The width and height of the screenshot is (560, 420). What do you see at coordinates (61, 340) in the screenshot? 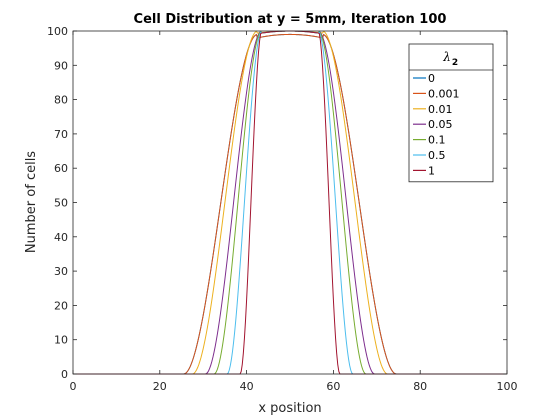
I see `y-tick-label: 10` at bounding box center [61, 340].